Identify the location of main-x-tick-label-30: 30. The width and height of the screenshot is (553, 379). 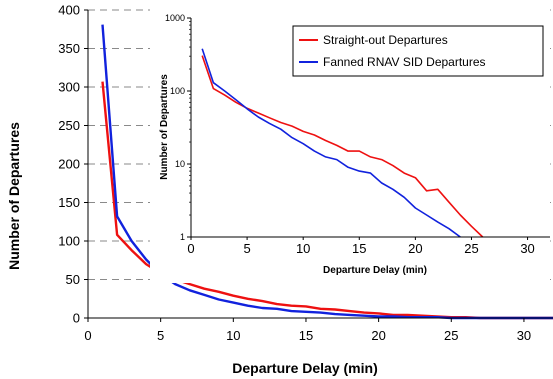
(524, 335).